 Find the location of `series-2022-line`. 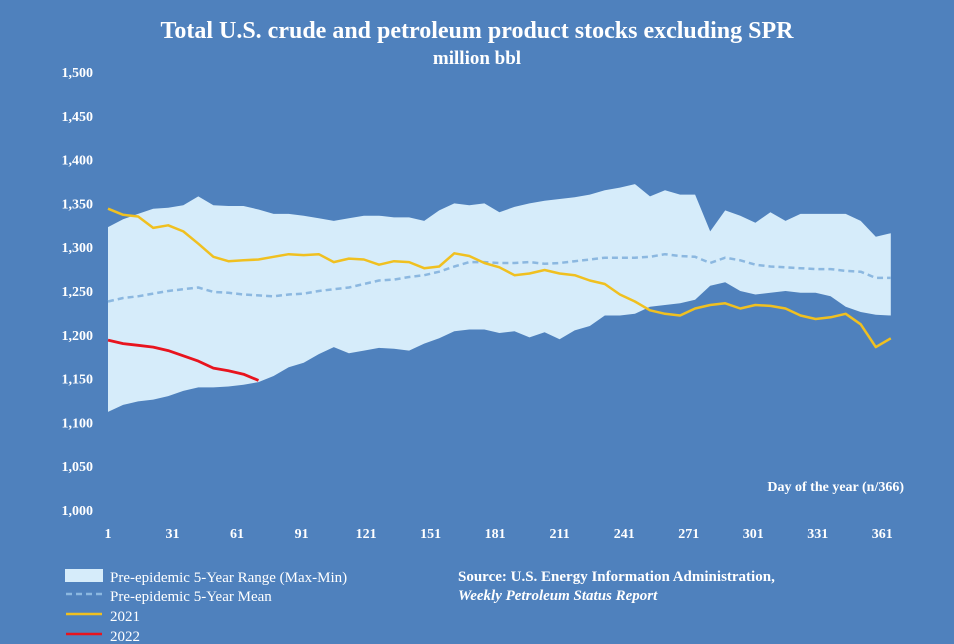

series-2022-line is located at coordinates (183, 360).